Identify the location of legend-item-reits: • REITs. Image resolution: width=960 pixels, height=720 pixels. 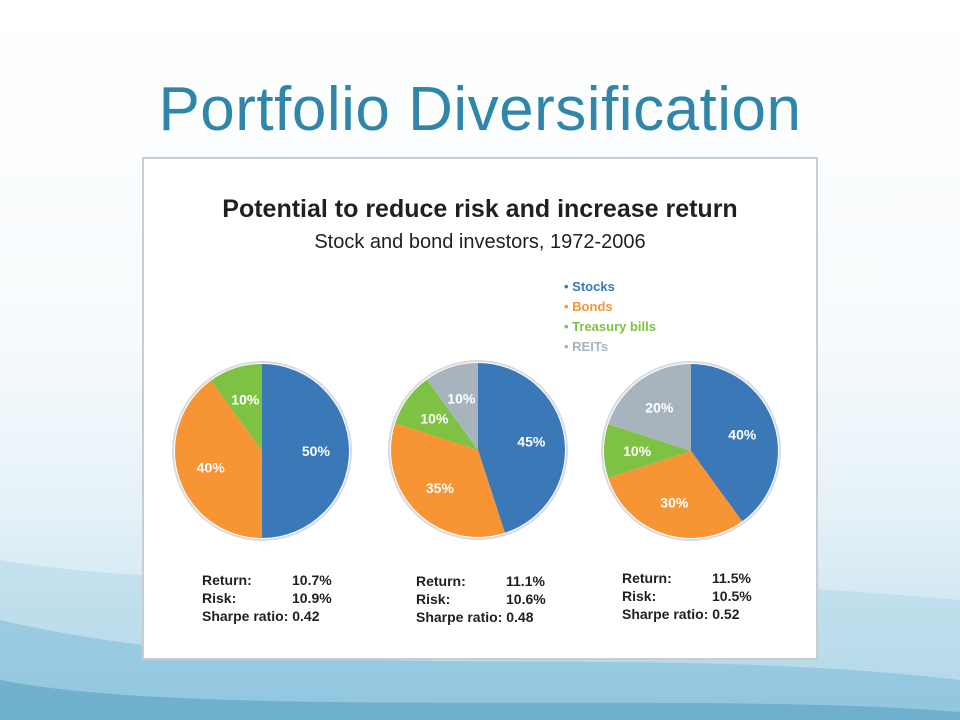
(586, 346).